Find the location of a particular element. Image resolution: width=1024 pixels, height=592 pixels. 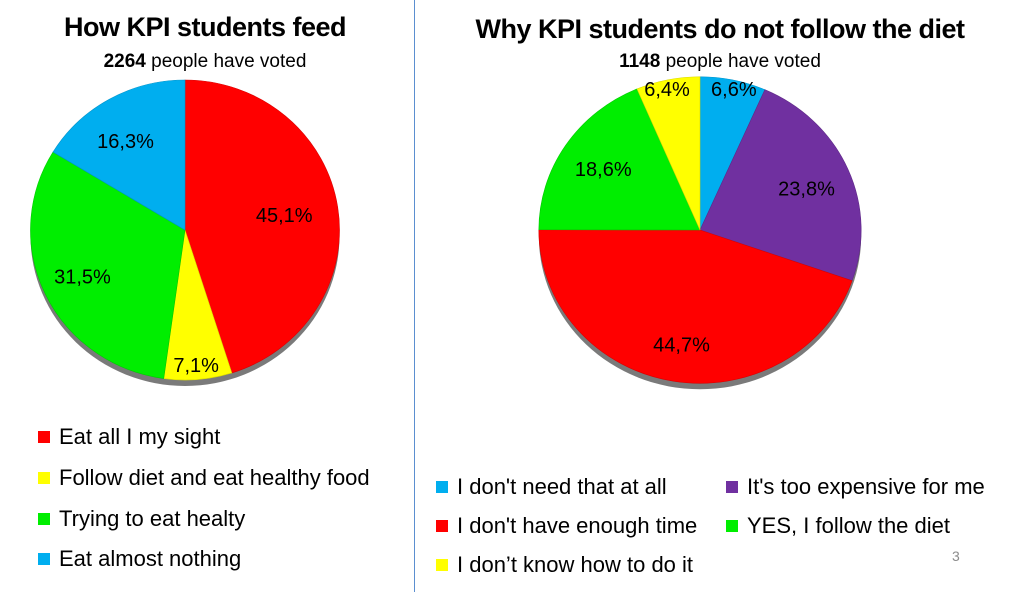

chart-2-subtitle: 1148 people have voted is located at coordinates (720, 62).